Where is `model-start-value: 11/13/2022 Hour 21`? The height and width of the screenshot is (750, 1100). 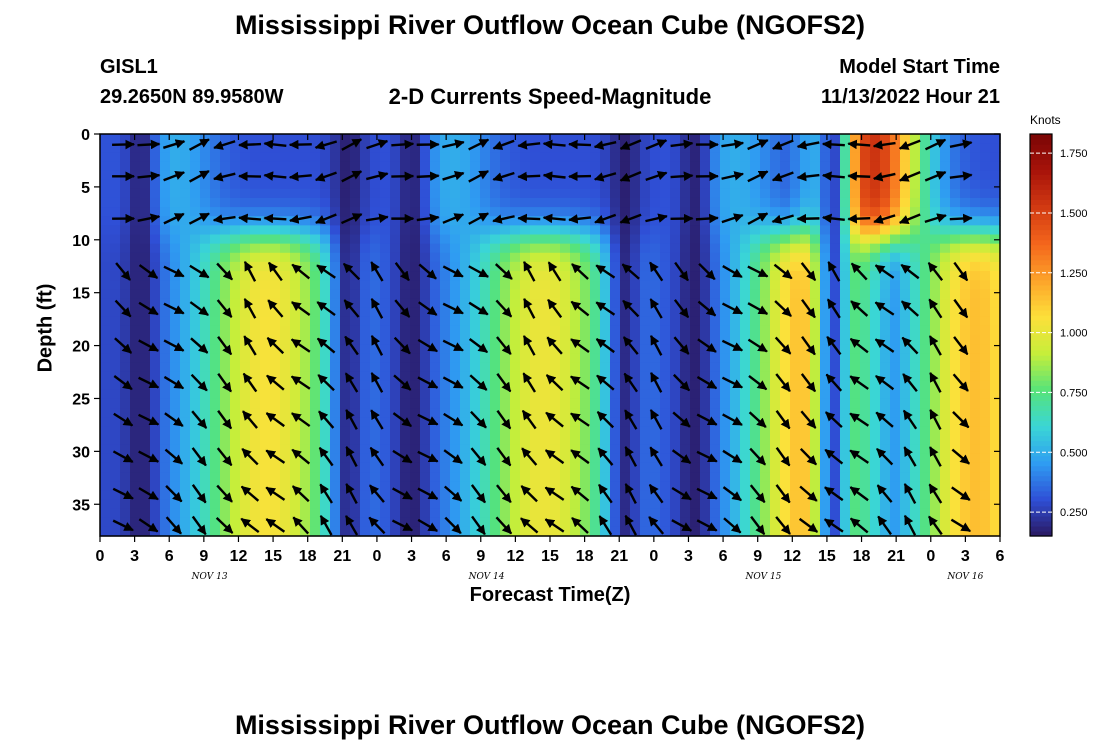
model-start-value: 11/13/2022 Hour 21 is located at coordinates (910, 97).